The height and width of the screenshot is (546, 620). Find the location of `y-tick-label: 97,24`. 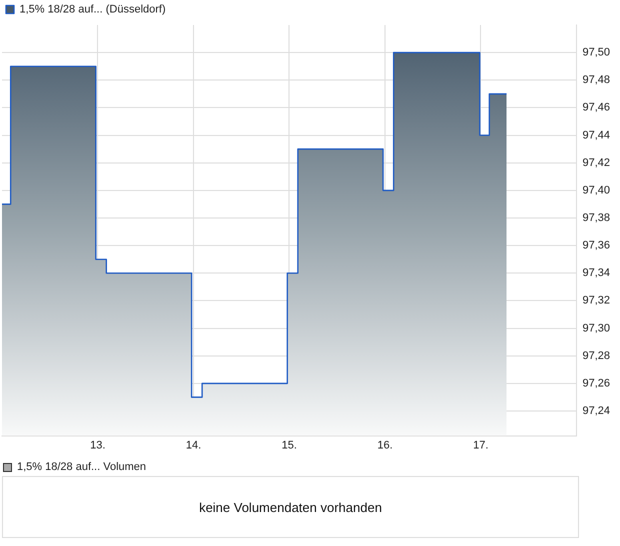

y-tick-label: 97,24 is located at coordinates (596, 411).